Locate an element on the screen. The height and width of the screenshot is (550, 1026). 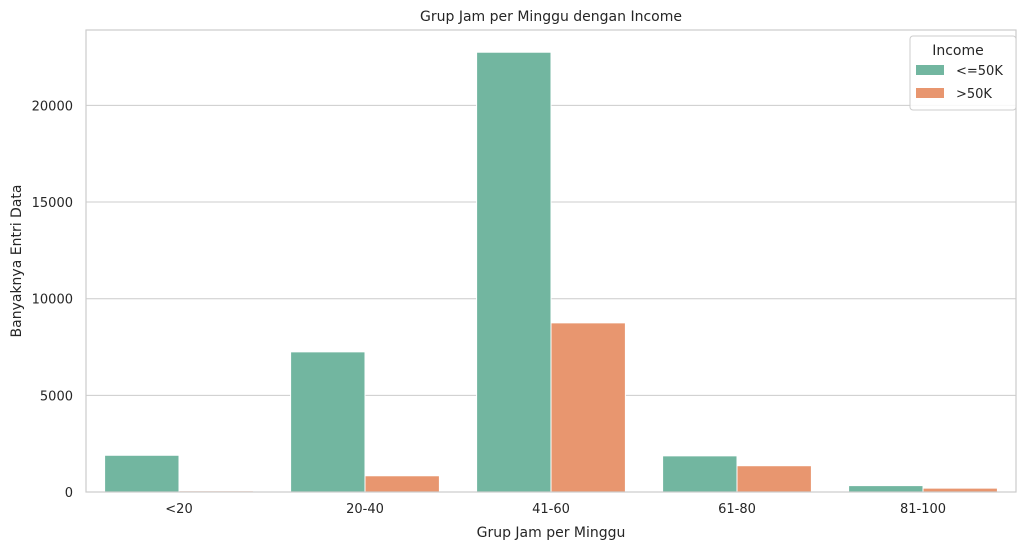
legend-label-gt50k: >50K is located at coordinates (974, 94).